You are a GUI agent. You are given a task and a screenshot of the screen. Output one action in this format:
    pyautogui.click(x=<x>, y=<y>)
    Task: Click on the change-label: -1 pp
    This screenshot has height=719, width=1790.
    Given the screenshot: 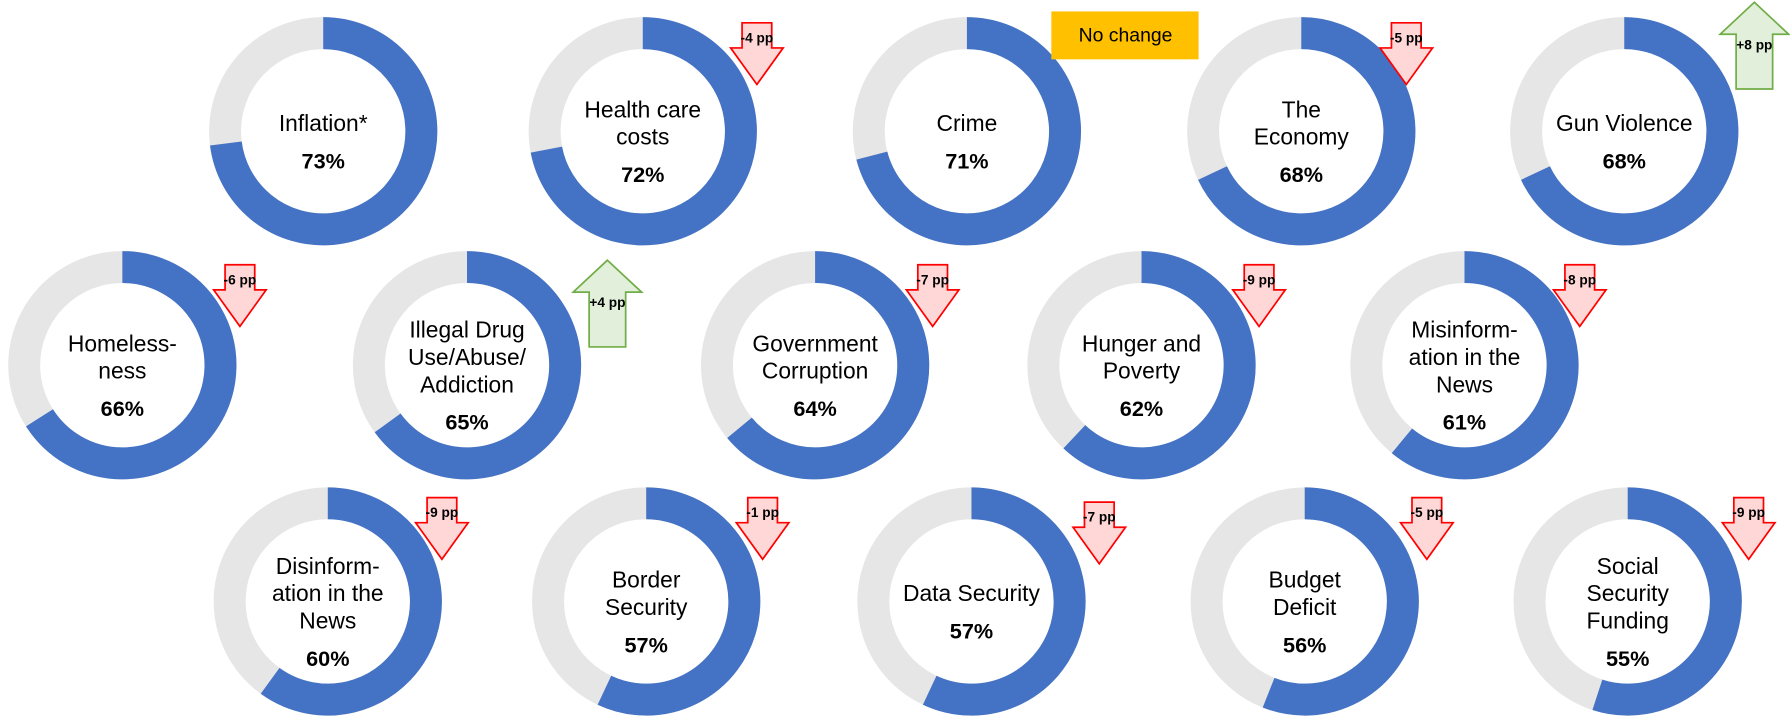 What is the action you would take?
    pyautogui.click(x=762, y=512)
    